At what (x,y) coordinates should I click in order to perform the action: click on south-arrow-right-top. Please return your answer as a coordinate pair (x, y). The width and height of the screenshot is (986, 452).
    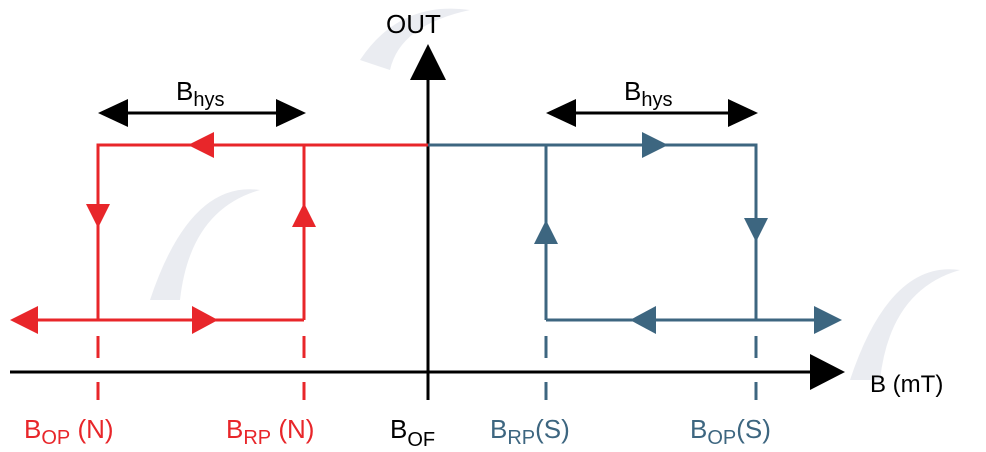
    Looking at the image, I should click on (655, 145).